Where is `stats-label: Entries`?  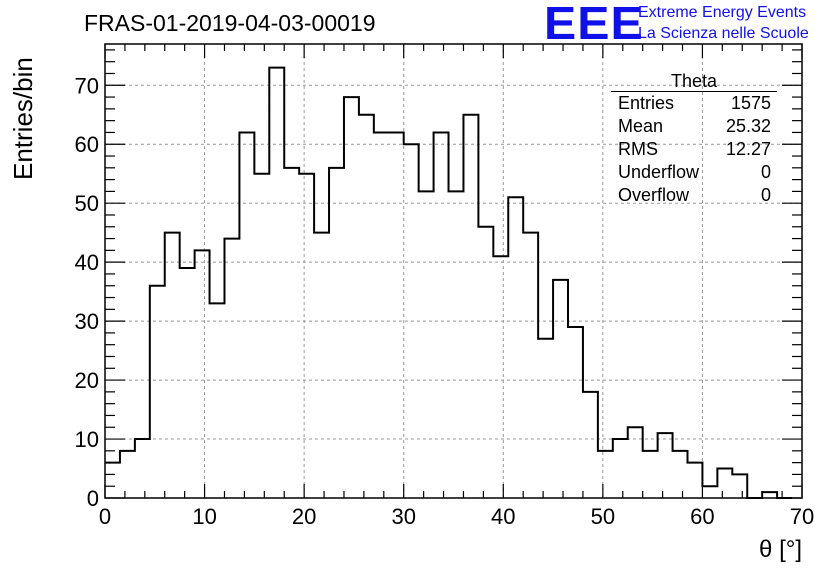 stats-label: Entries is located at coordinates (646, 103).